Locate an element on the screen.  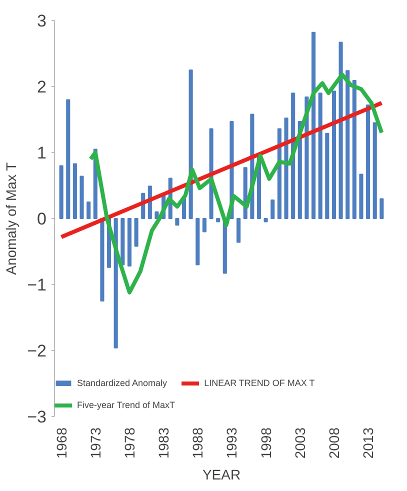
x-tick-label: 2003 is located at coordinates (300, 443).